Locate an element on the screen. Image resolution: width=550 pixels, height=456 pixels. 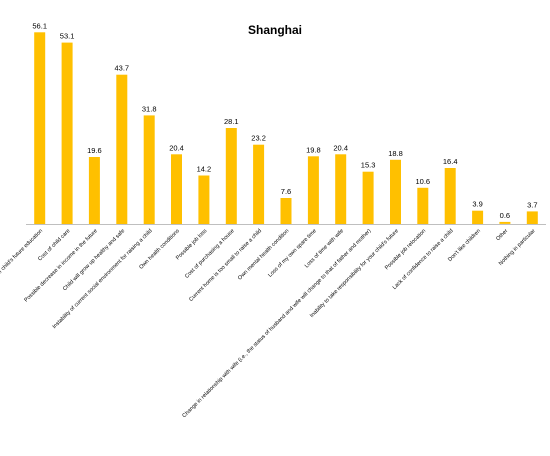
data-label: 15.3 is located at coordinates (368, 165).